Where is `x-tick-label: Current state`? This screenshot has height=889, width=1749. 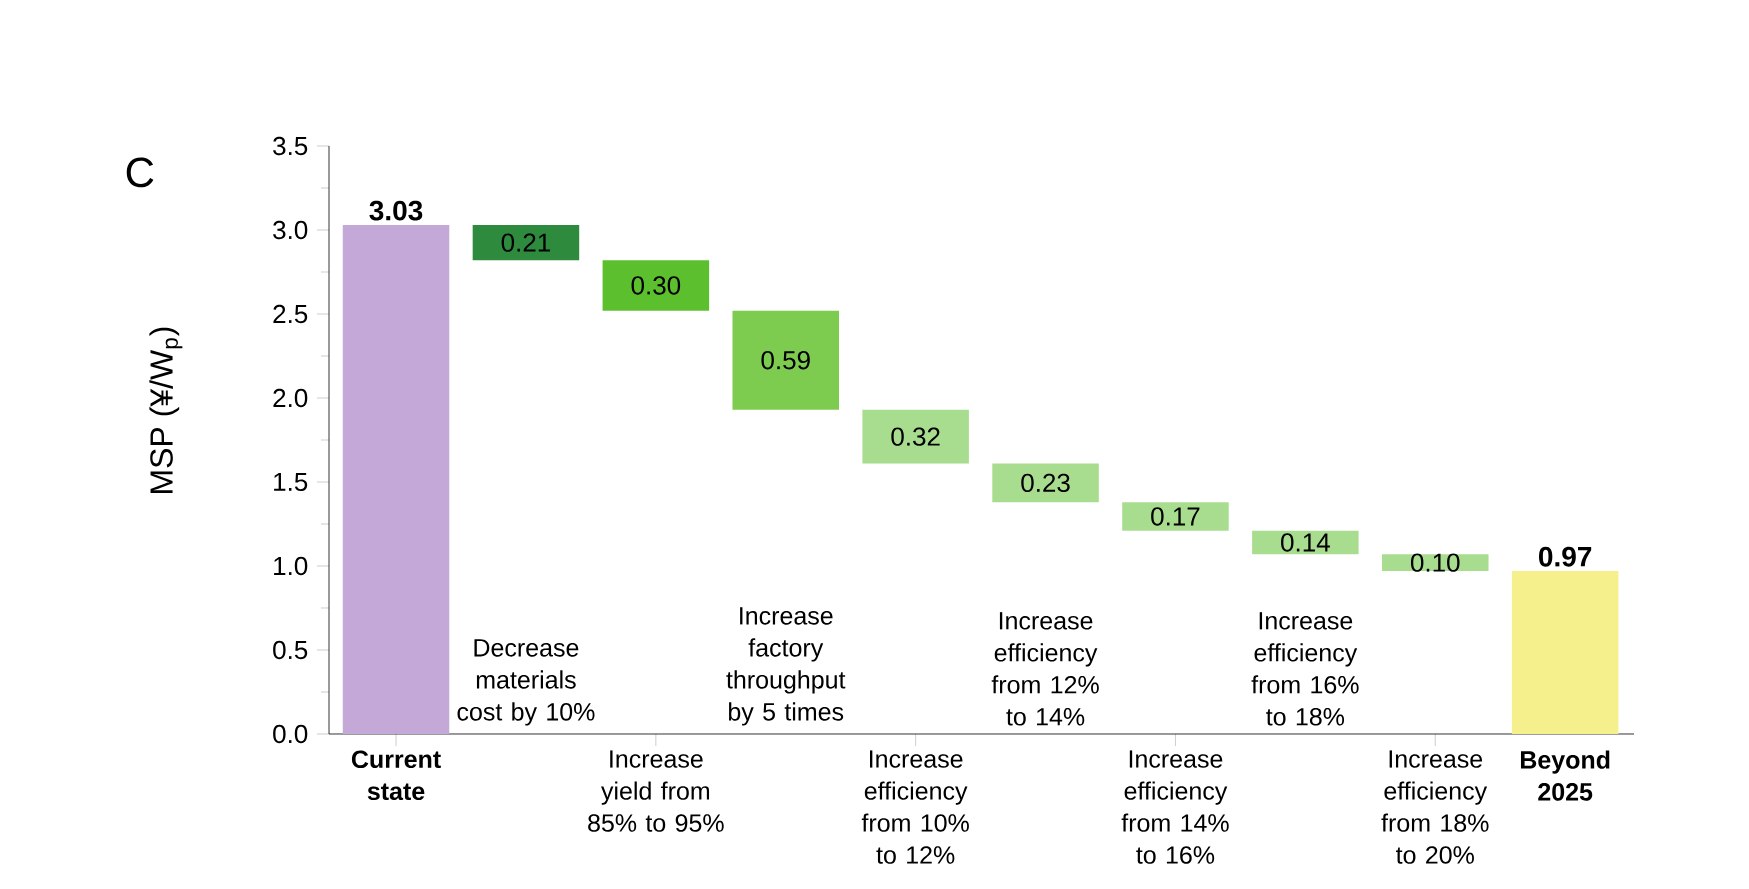 x-tick-label: Current state is located at coordinates (396, 775).